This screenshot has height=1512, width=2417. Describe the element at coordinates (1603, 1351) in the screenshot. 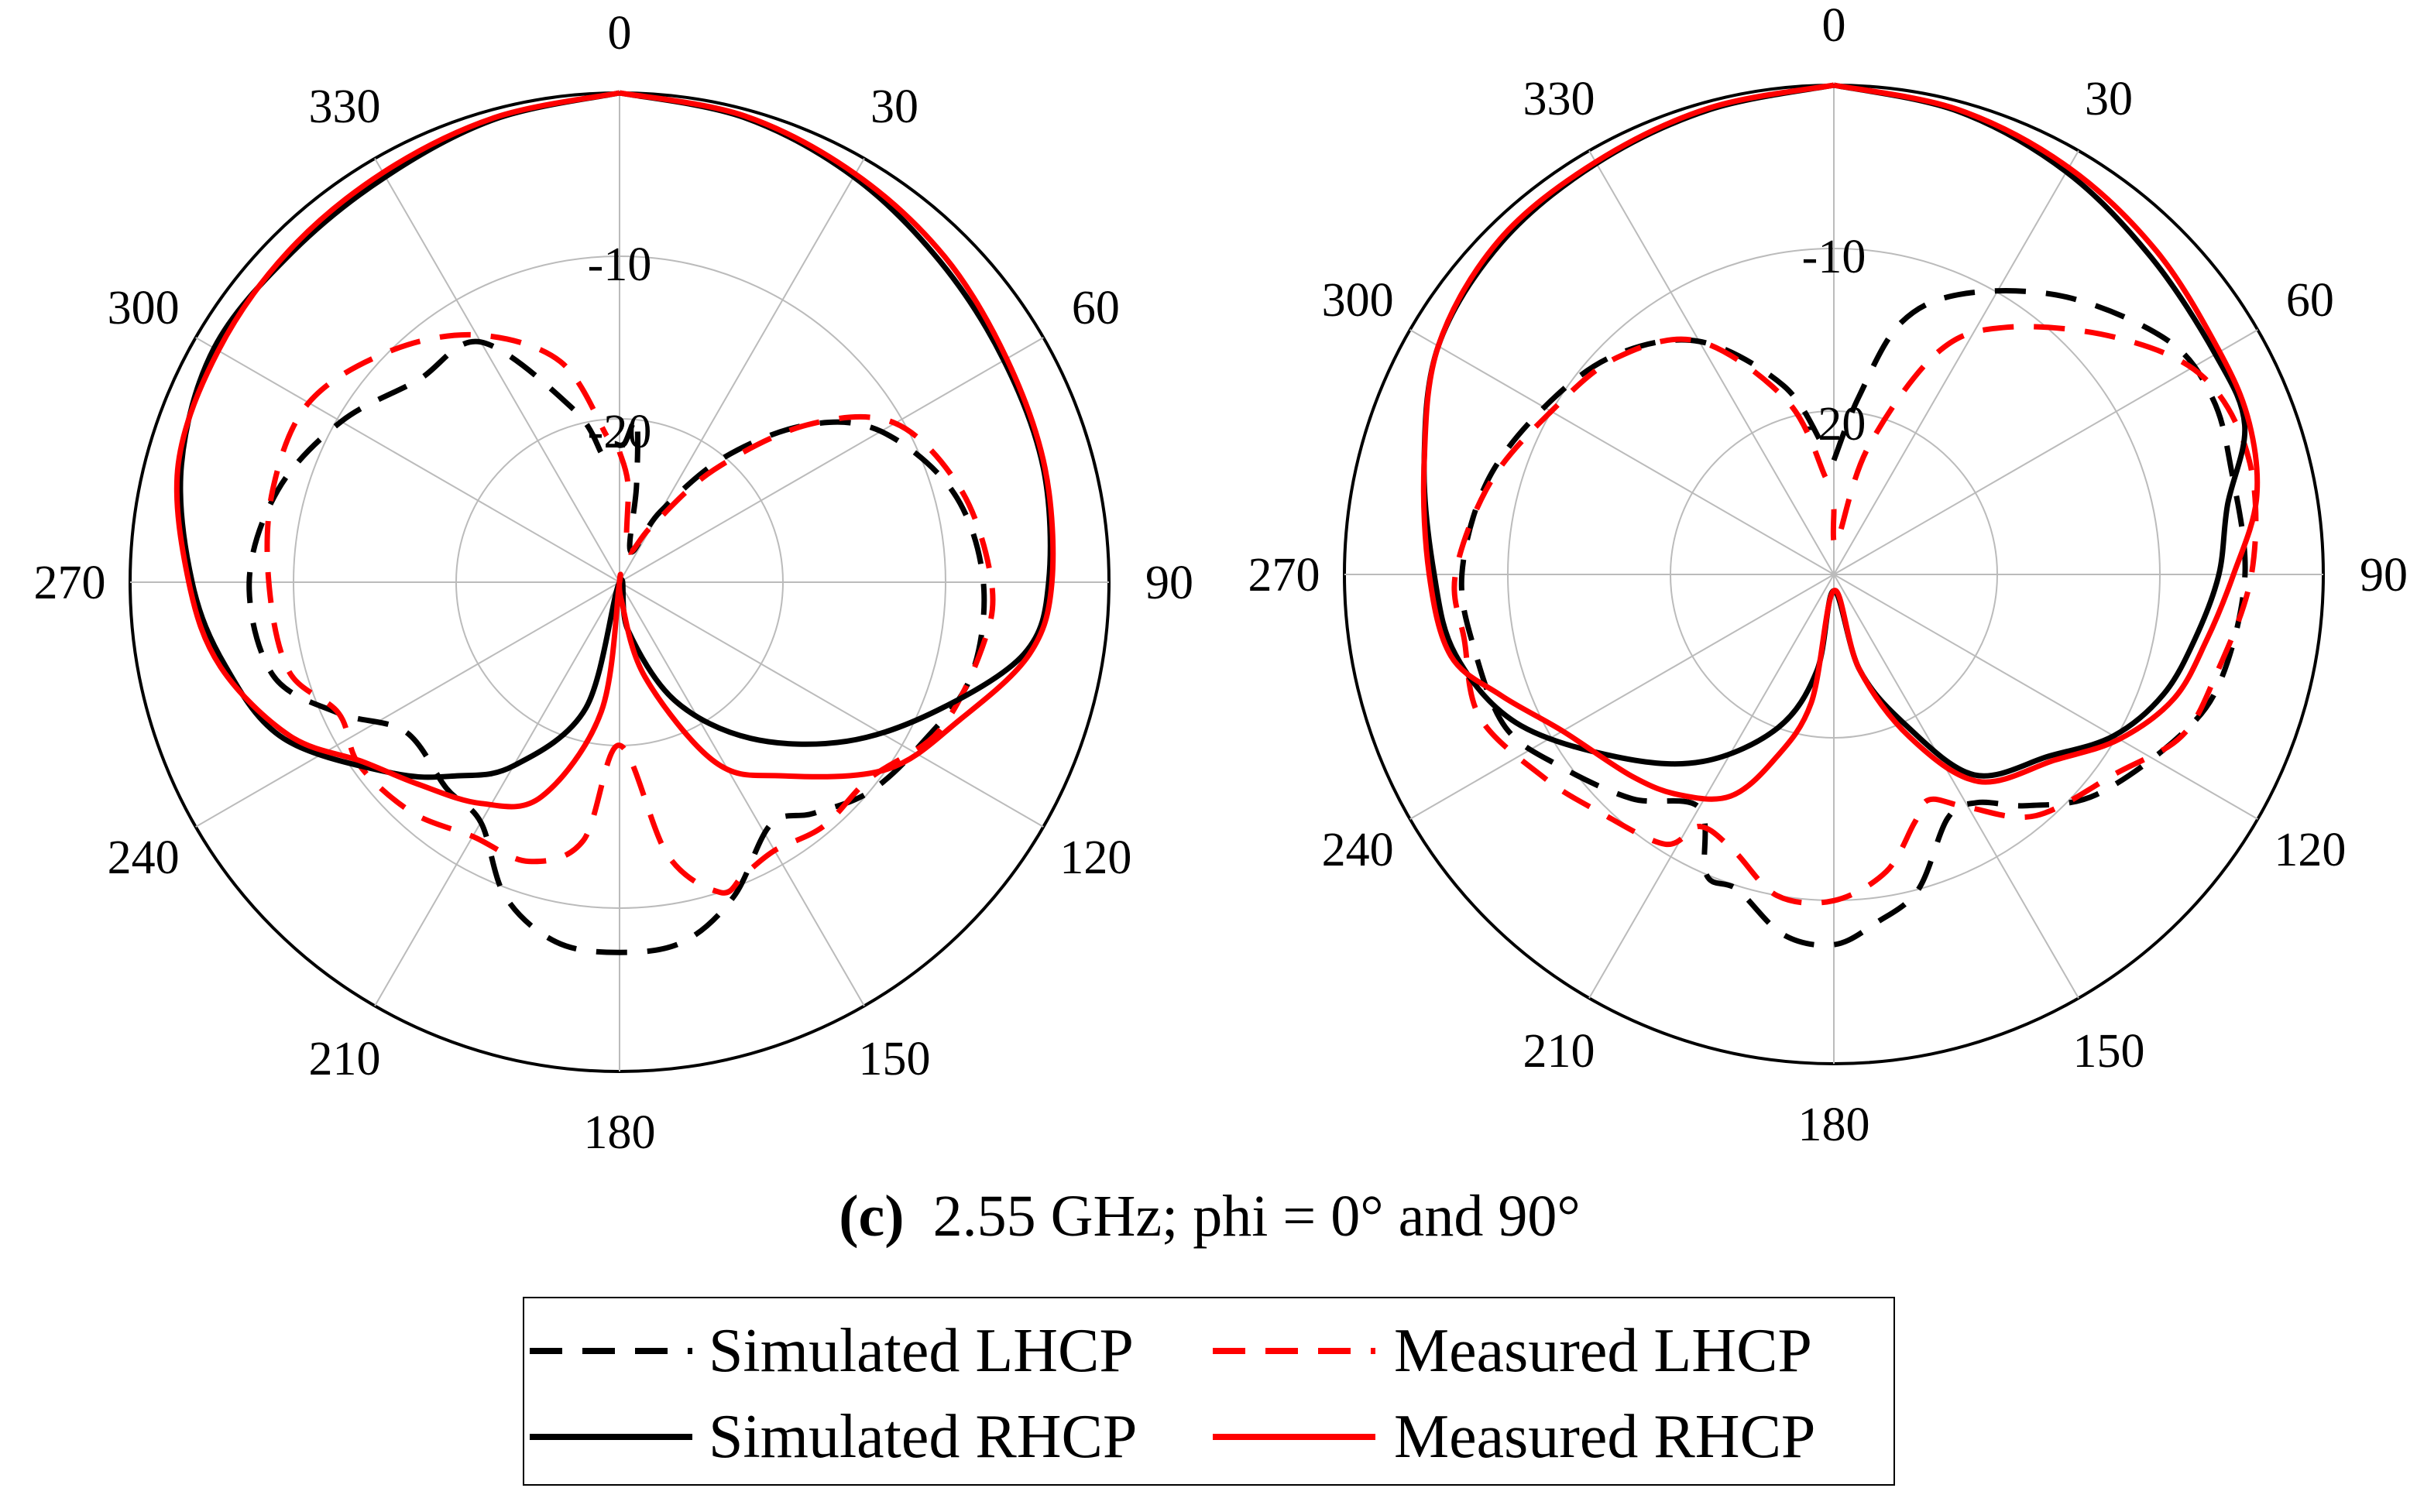

I see `legend-label-measured-lhcp: Measured LHCP` at that location.